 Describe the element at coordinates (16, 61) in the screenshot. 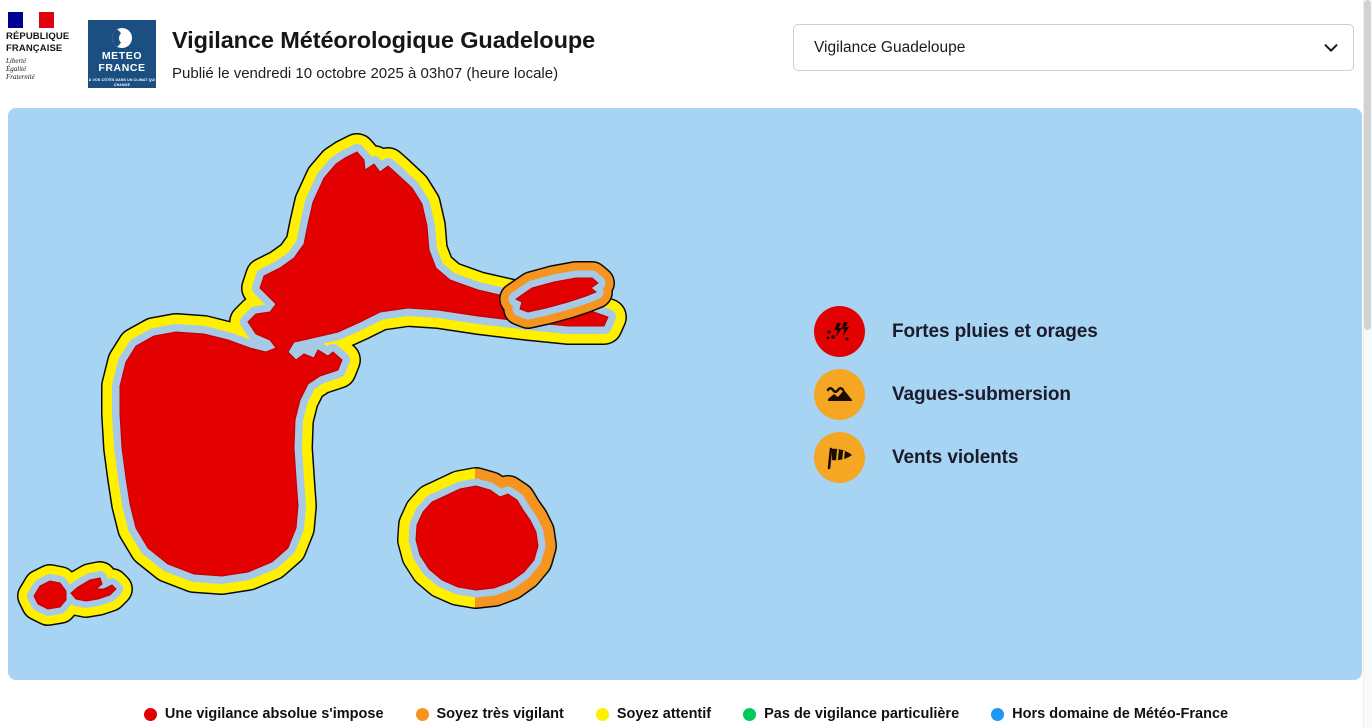

I see `motto-liberte: Liberté` at that location.